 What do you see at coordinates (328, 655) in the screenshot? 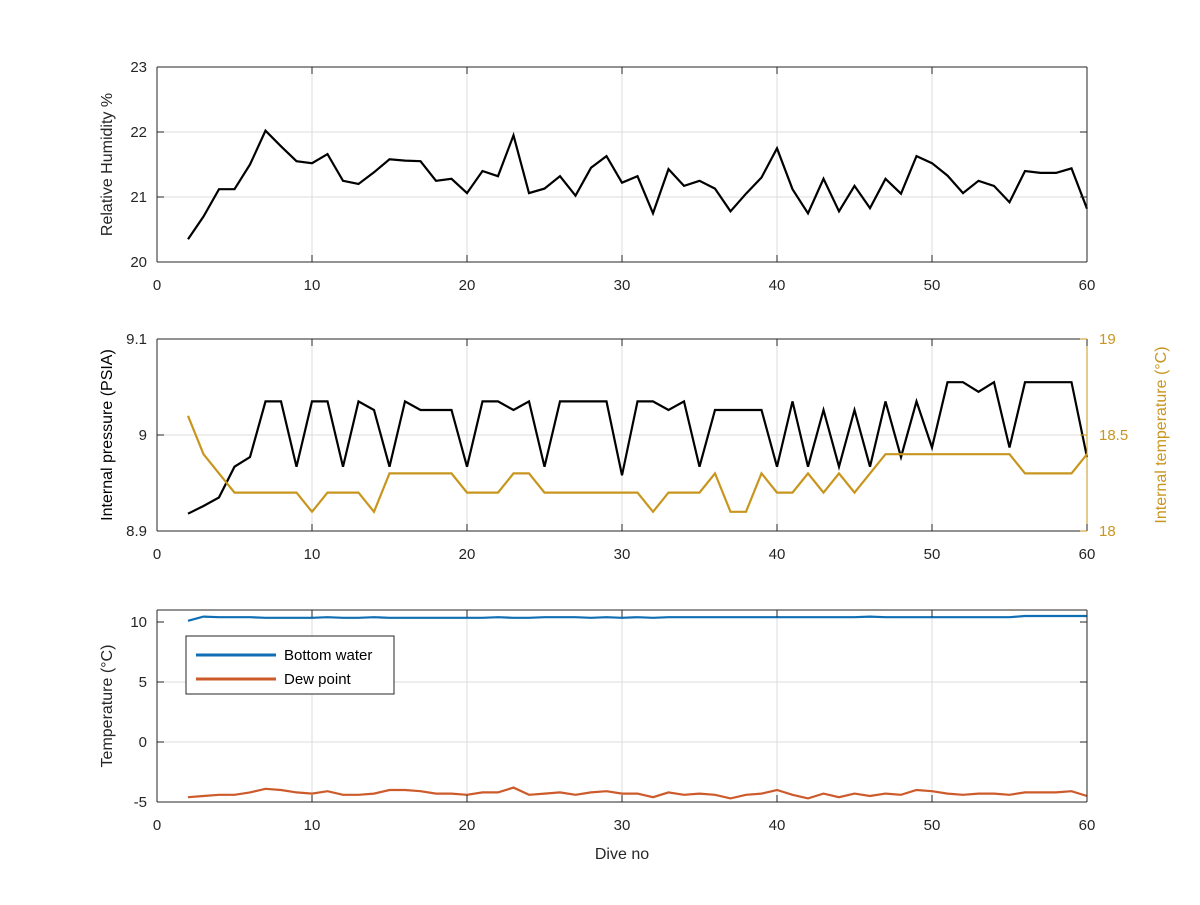
I see `legend-label-bottom-water: Bottom water` at bounding box center [328, 655].